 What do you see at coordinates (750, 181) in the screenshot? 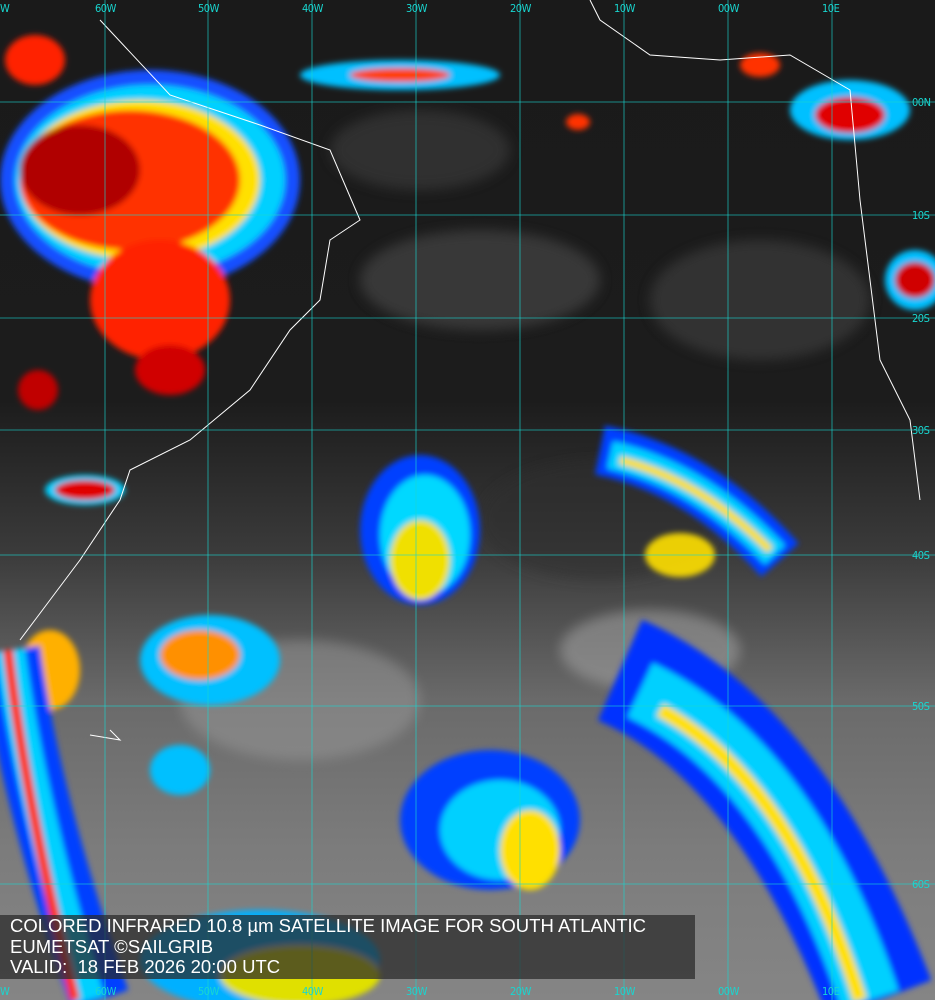
I see `convection-africa` at bounding box center [750, 181].